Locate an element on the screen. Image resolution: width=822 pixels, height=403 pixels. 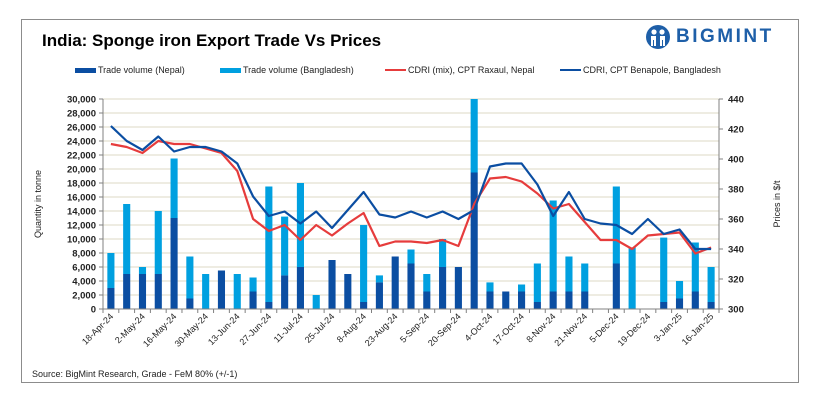
legend-item-benapole-price: CDRI, CPT Benapole, Bangladesh is located at coordinates (640, 70).